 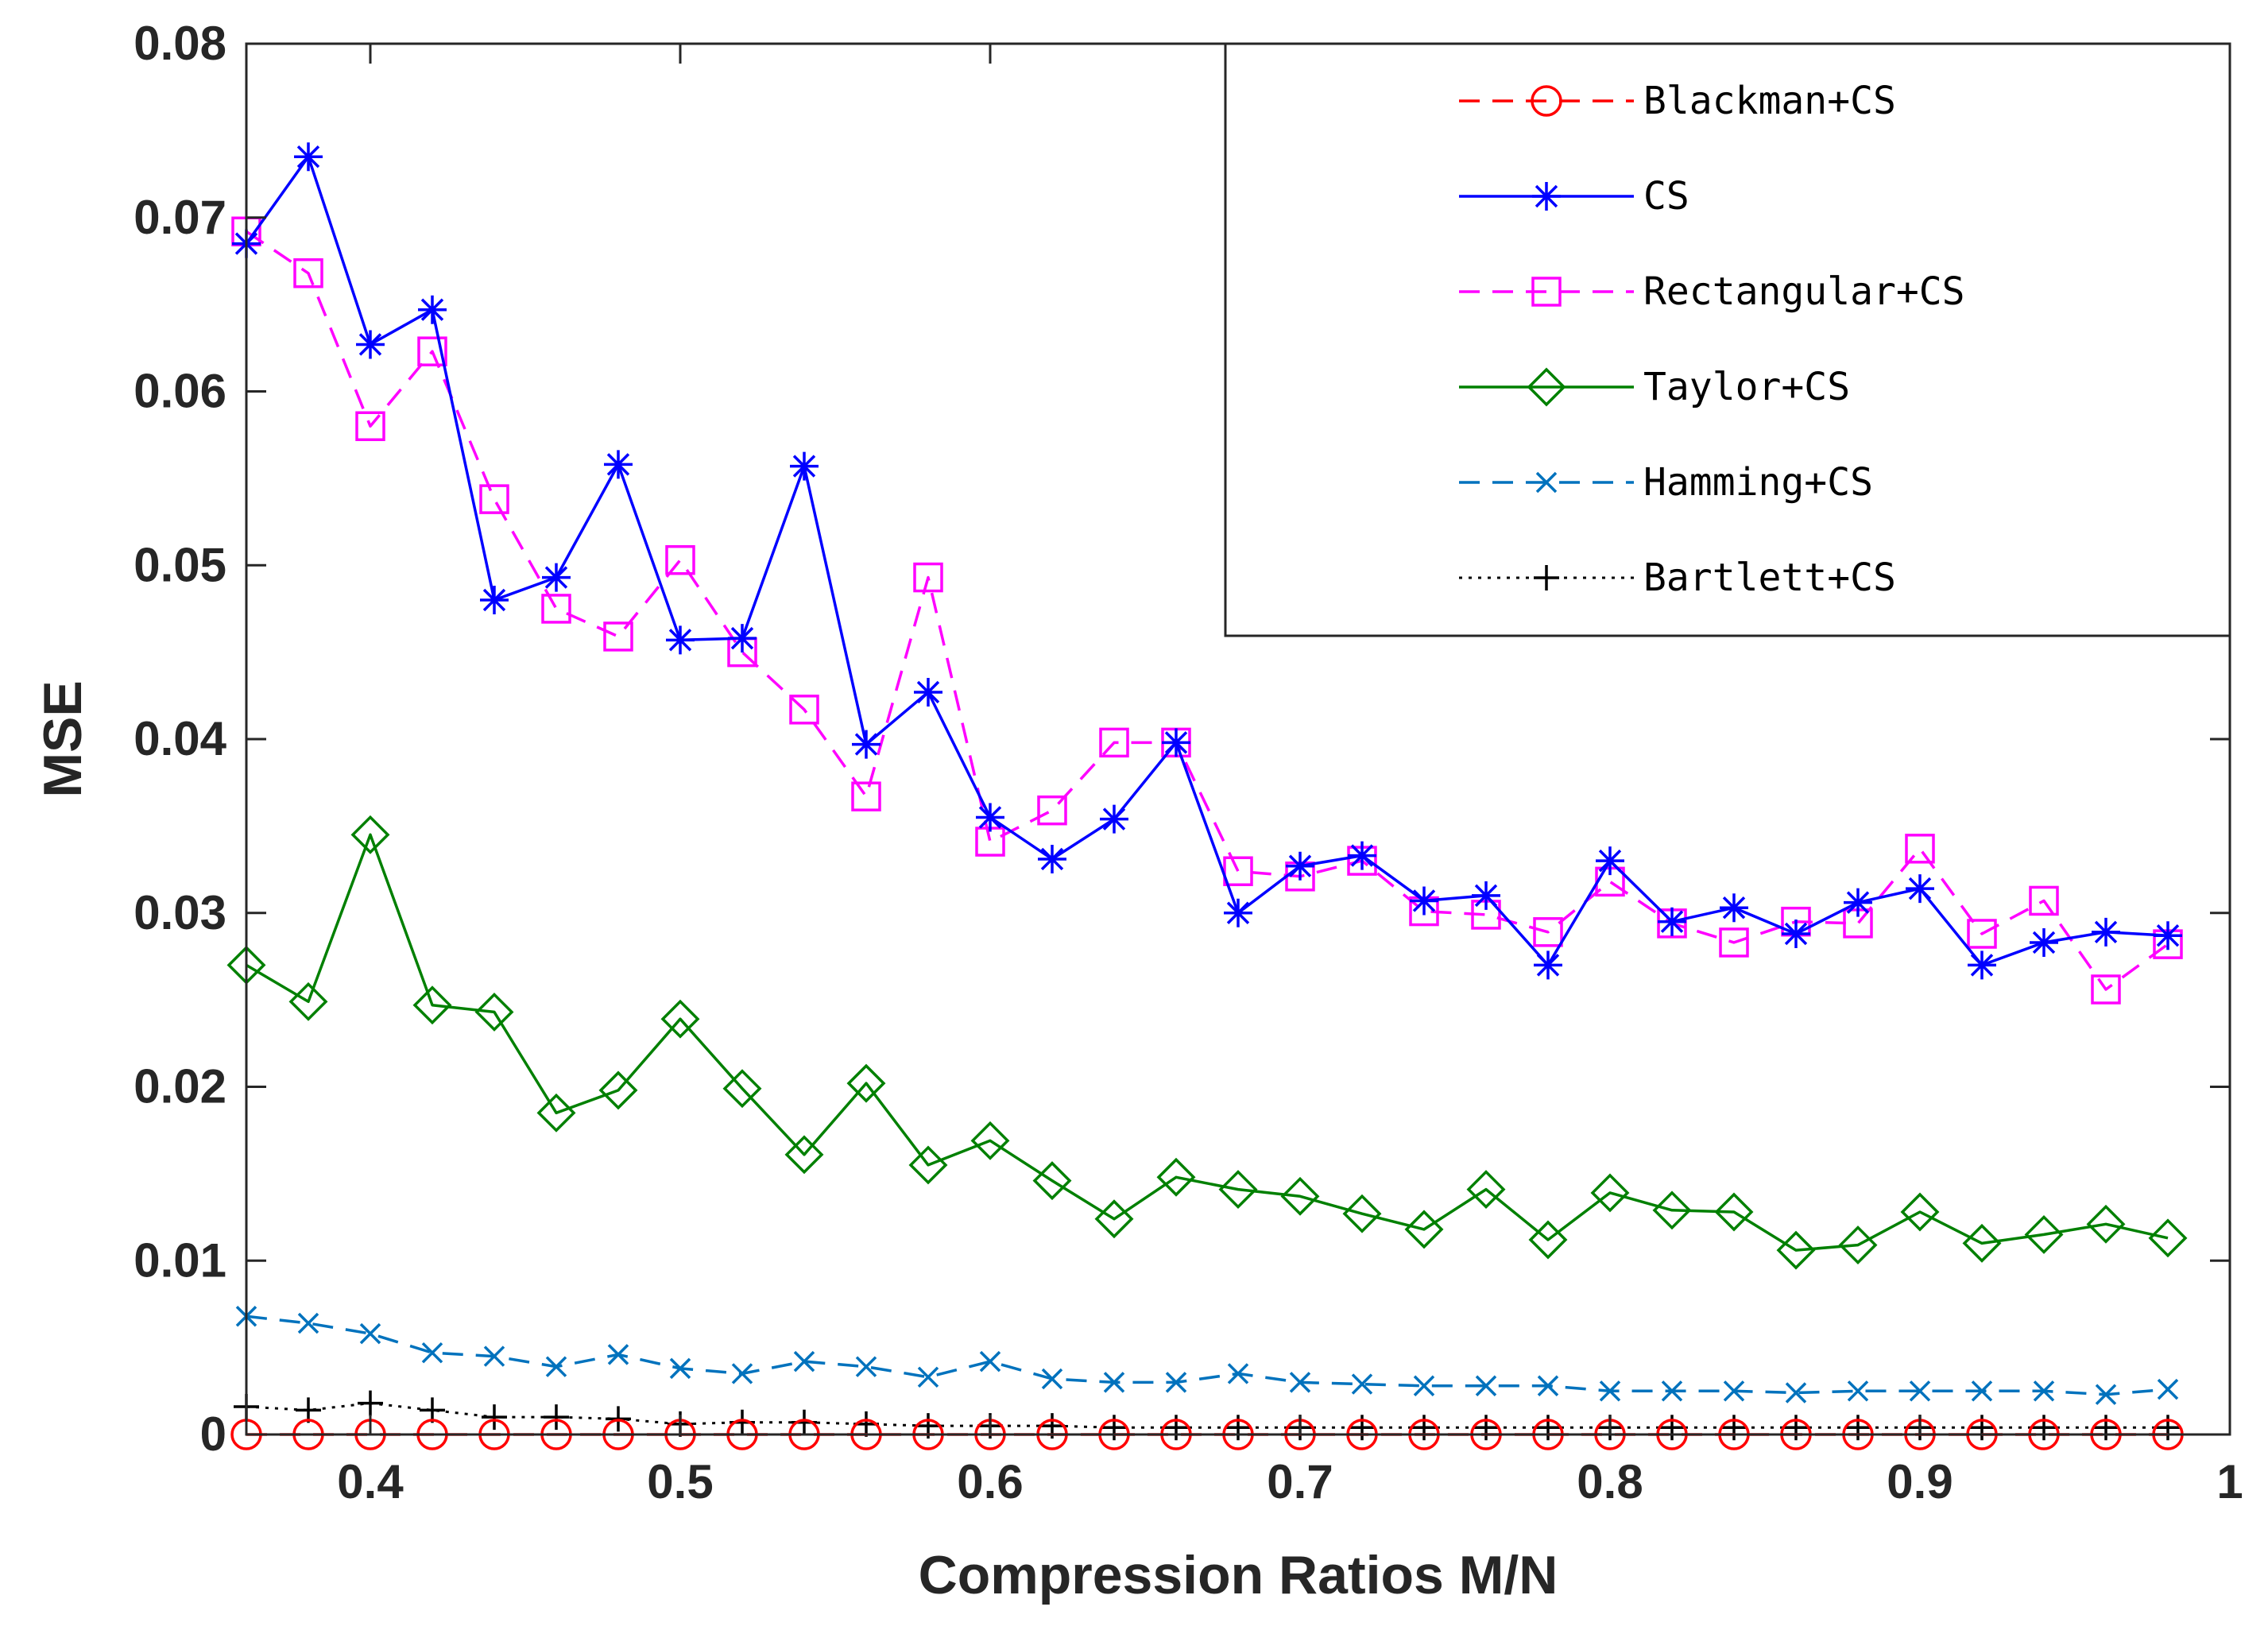 What do you see at coordinates (180, 43) in the screenshot?
I see `y-tick-label: 0.08` at bounding box center [180, 43].